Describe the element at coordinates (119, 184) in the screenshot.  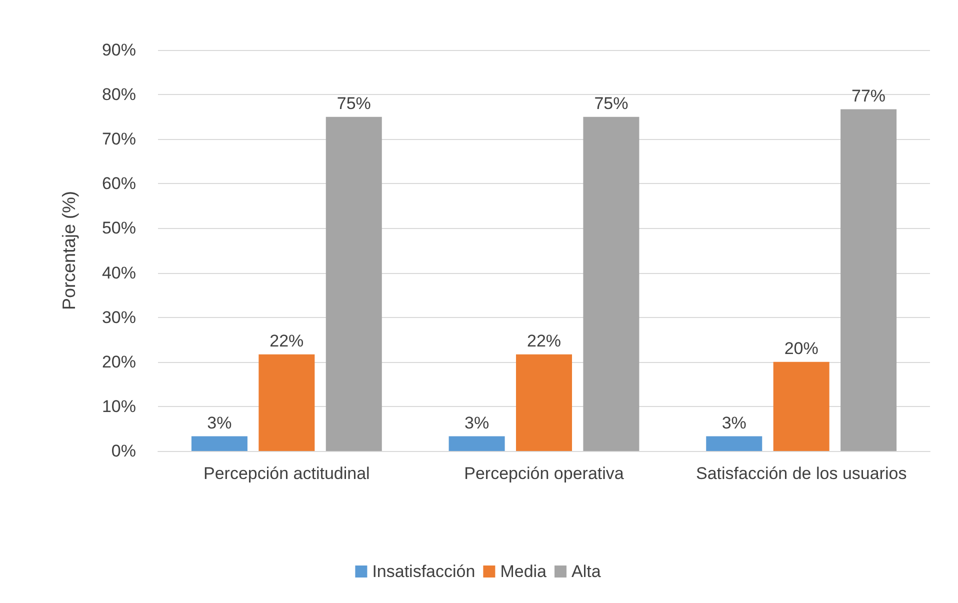
I see `y-tick-label: 60%` at that location.